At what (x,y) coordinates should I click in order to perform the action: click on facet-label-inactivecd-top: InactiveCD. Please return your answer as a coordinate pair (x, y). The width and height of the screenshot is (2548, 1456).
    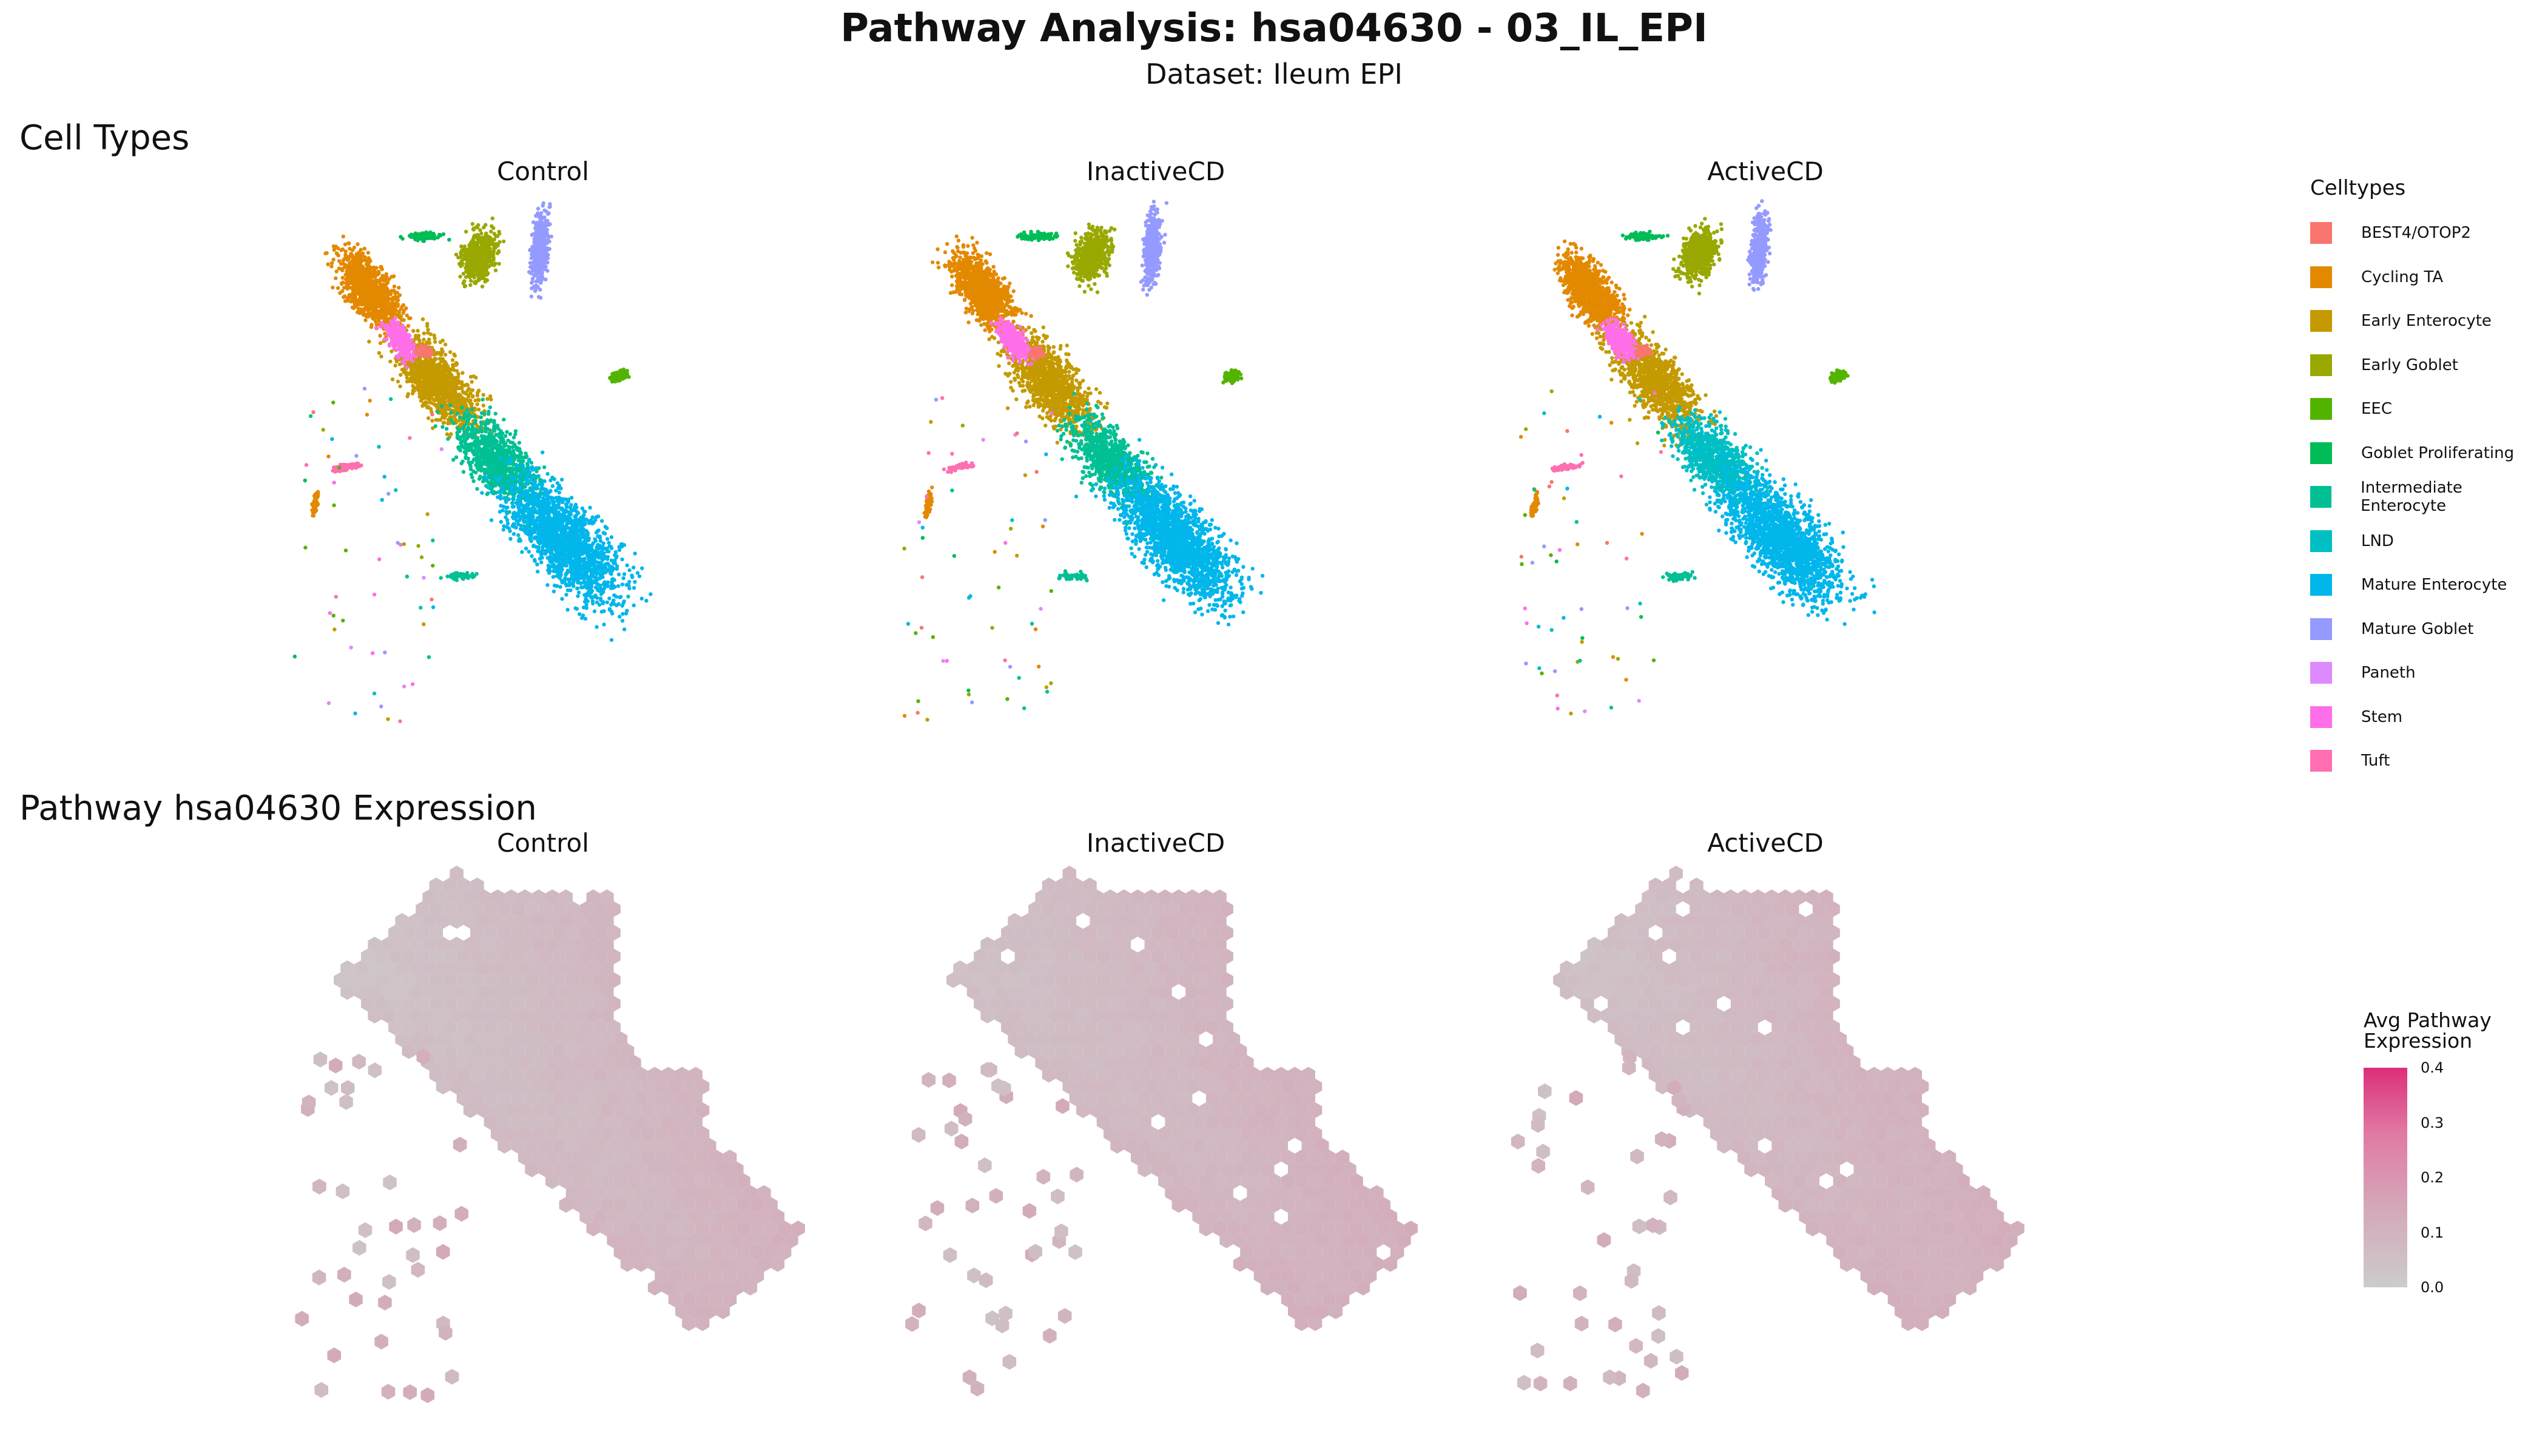
    Looking at the image, I should click on (1155, 171).